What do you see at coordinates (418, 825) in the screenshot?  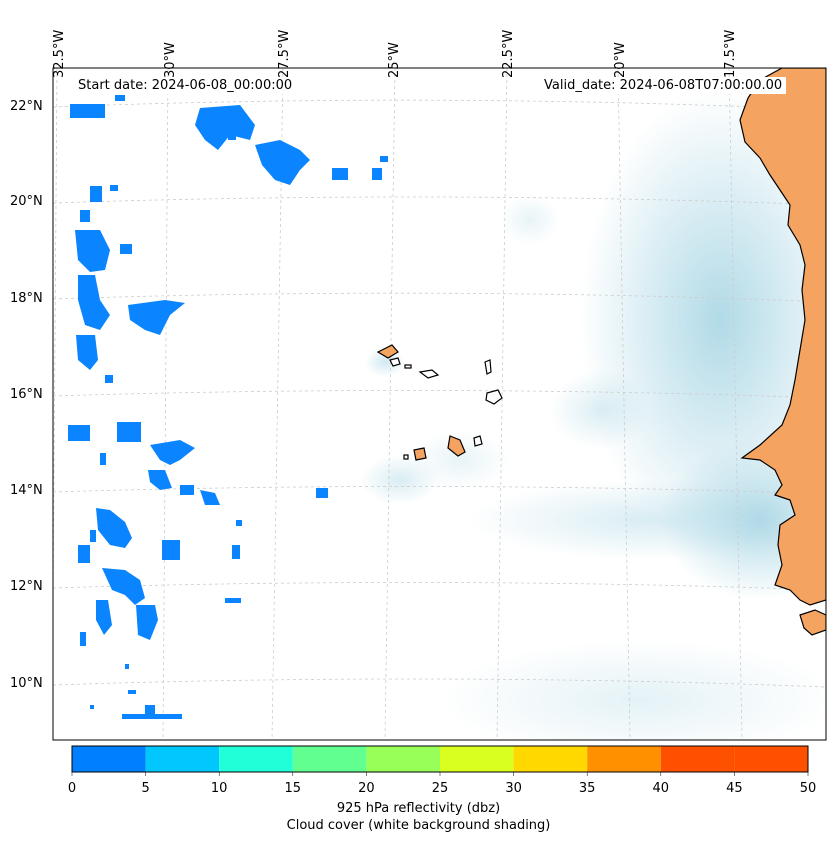 I see `colorbar-sublabel: Cloud cover (white background shading)` at bounding box center [418, 825].